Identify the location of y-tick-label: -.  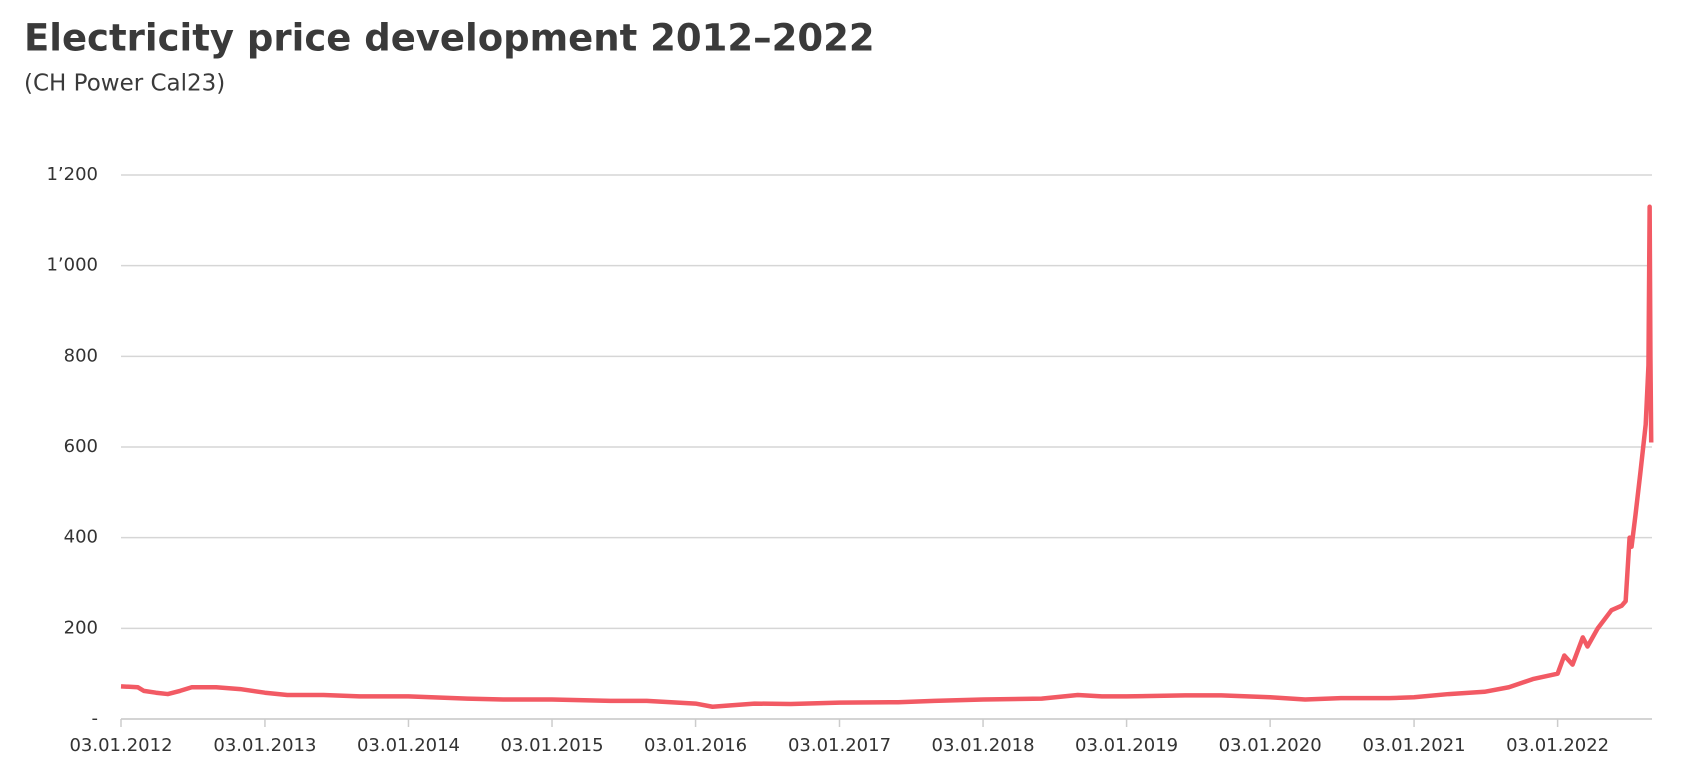
(95, 718).